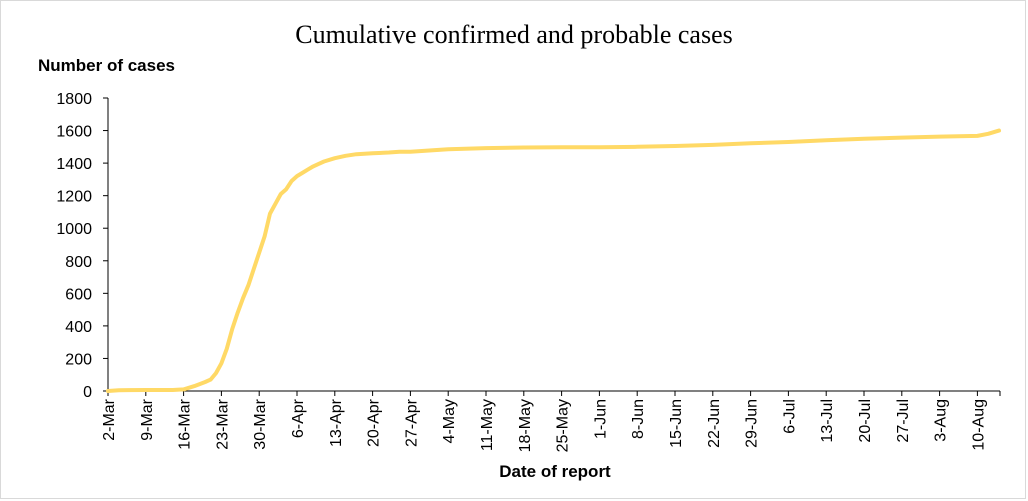 The width and height of the screenshot is (1028, 501). What do you see at coordinates (555, 471) in the screenshot?
I see `x-axis-label: Date of report` at bounding box center [555, 471].